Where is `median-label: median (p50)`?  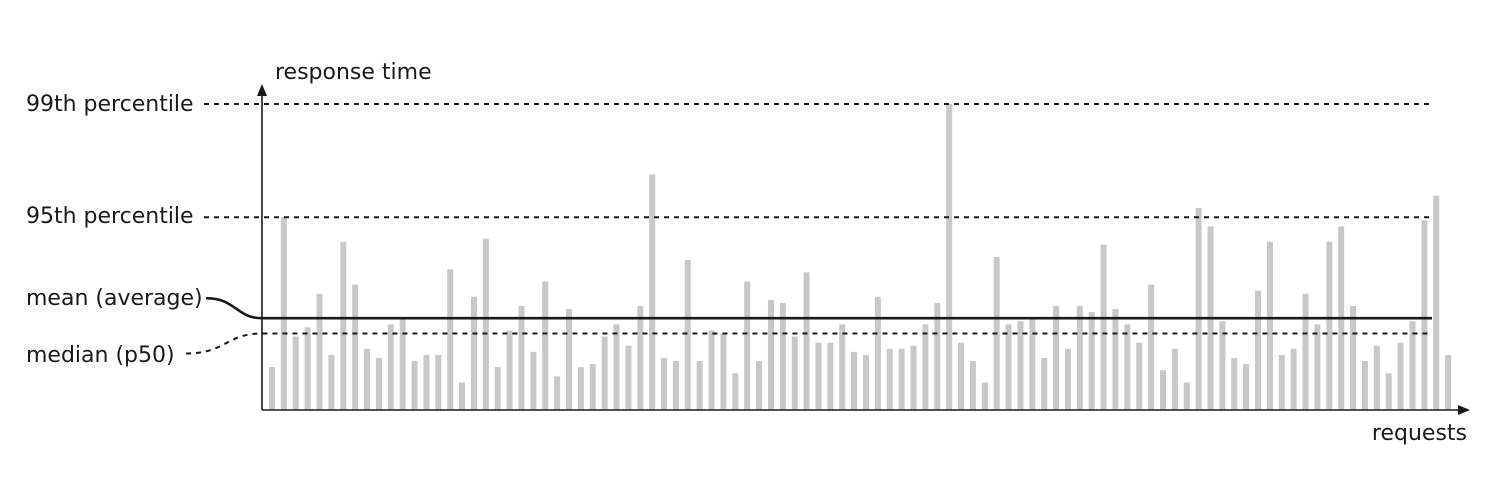 median-label: median (p50) is located at coordinates (100, 355).